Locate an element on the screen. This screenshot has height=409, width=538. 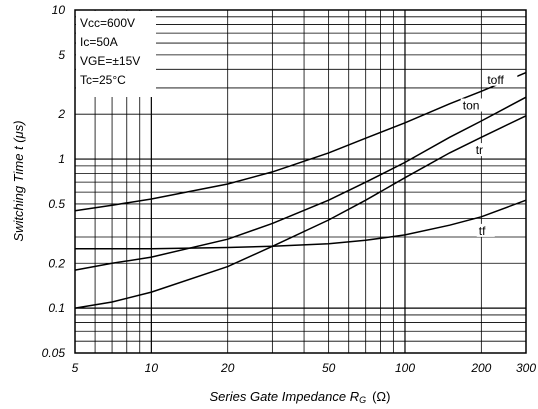
series-label-bg-tf is located at coordinates (485, 230).